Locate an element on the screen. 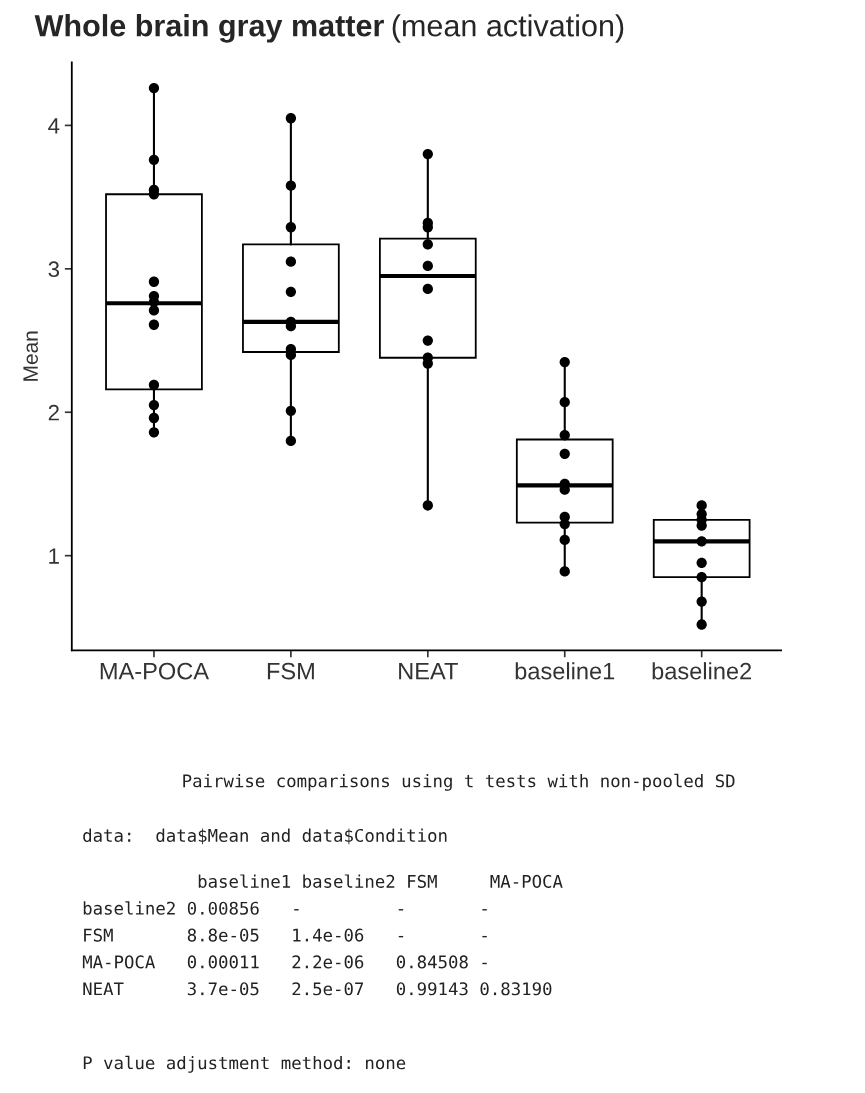 Image resolution: width=865 pixels, height=1093 pixels. x-tick-label: baseline1 is located at coordinates (565, 671).